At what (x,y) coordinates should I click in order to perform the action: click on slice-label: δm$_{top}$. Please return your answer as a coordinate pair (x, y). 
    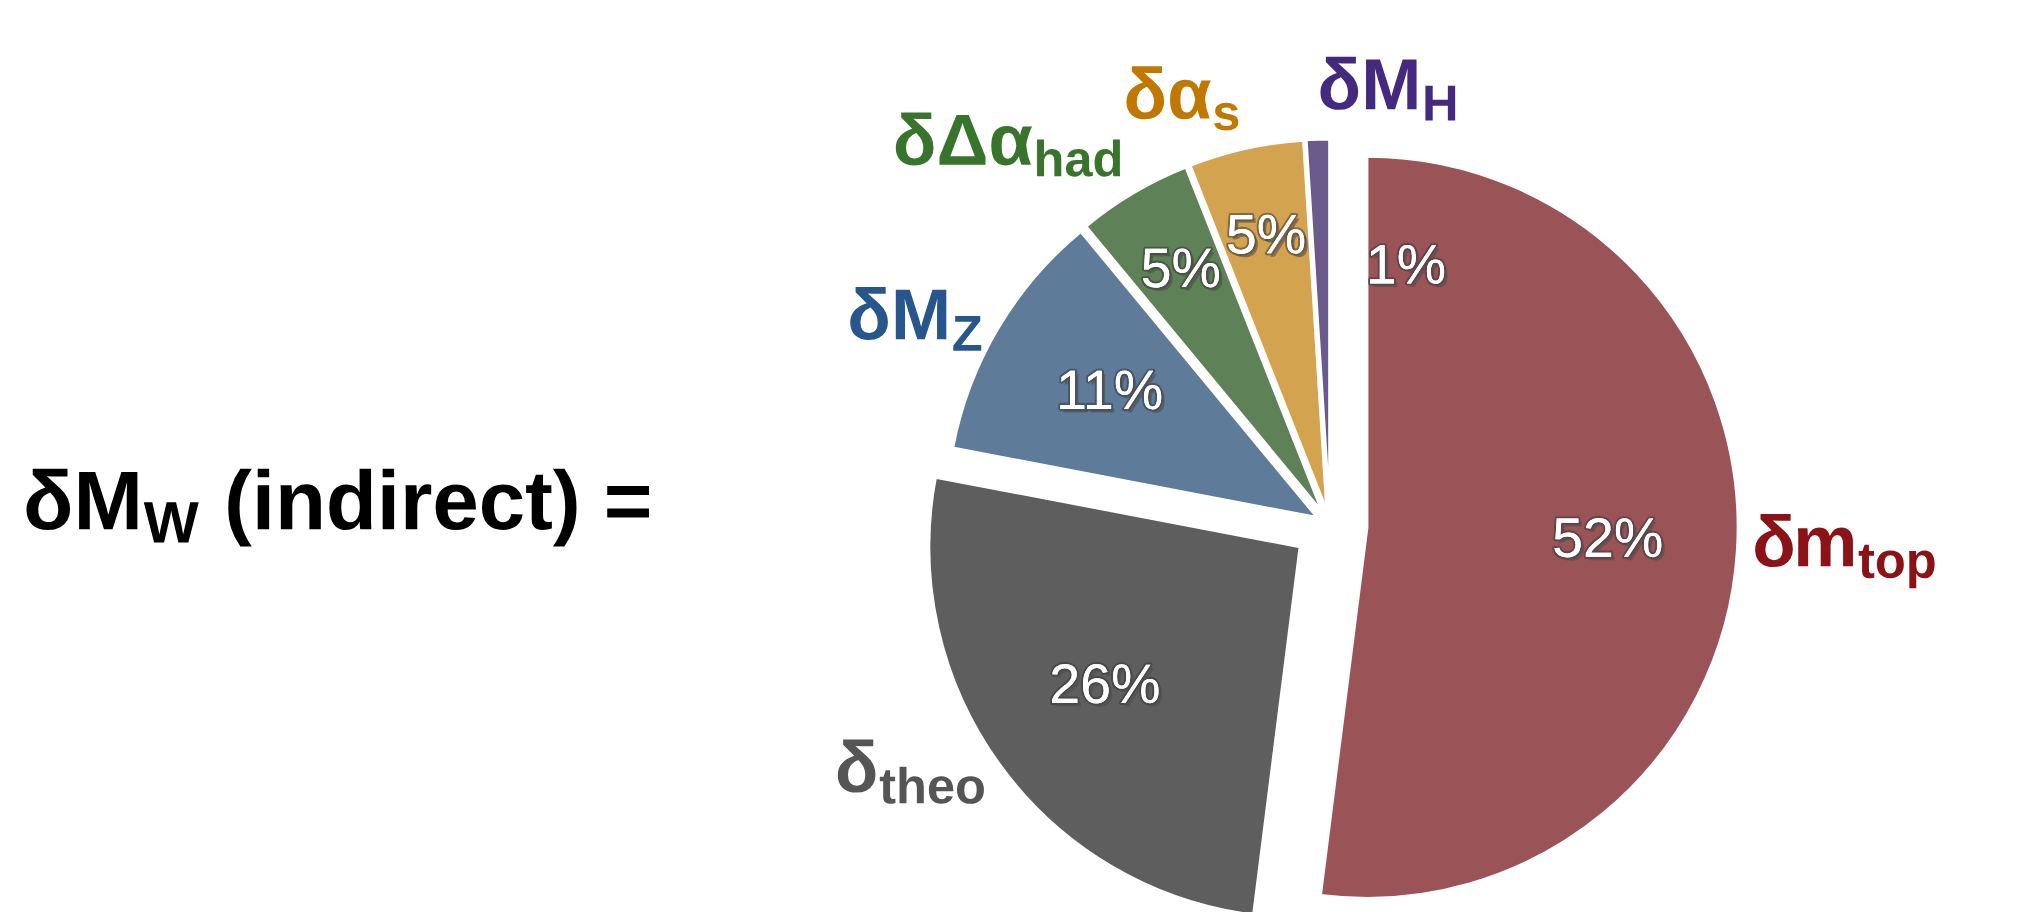
    Looking at the image, I should click on (1845, 551).